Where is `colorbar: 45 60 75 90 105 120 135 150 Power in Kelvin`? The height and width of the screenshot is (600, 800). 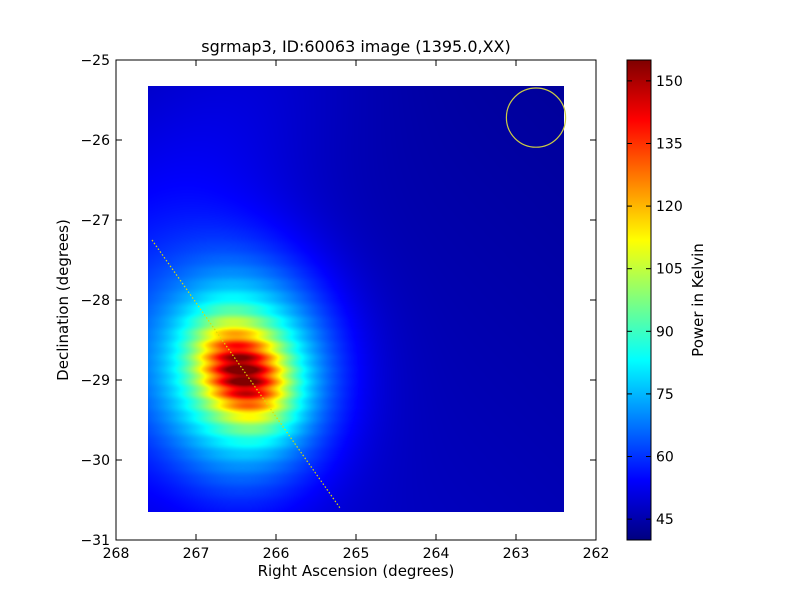
colorbar: 45 60 75 90 105 120 135 150 Power in Kelvin is located at coordinates (666, 300).